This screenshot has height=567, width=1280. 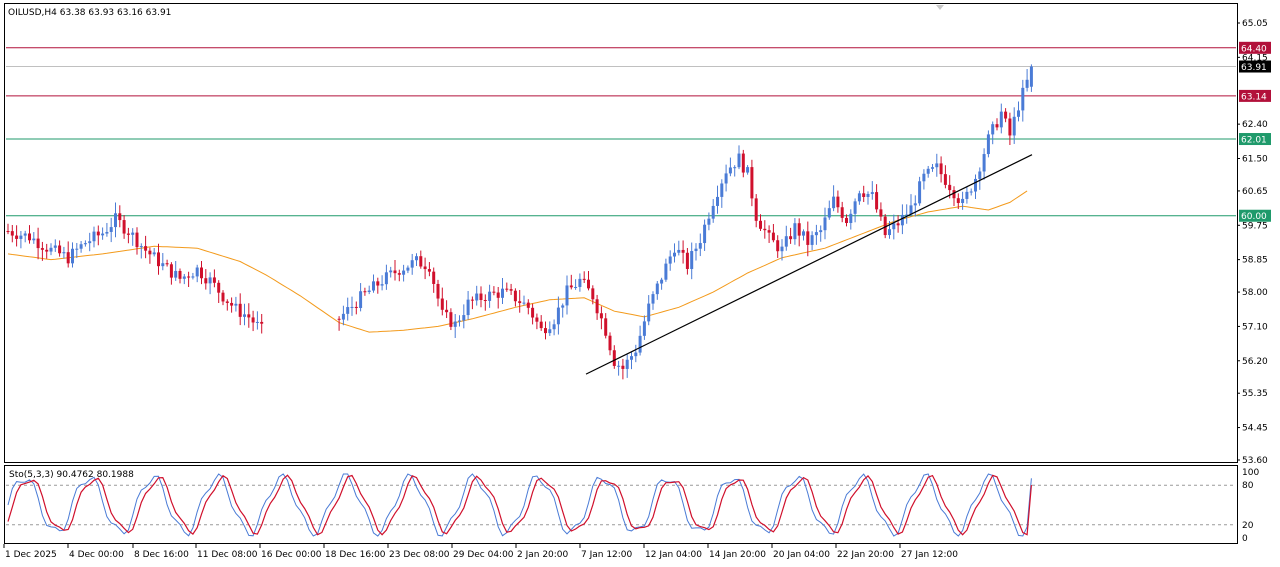 I want to click on y-tick-label: 58.00, so click(x=1255, y=293).